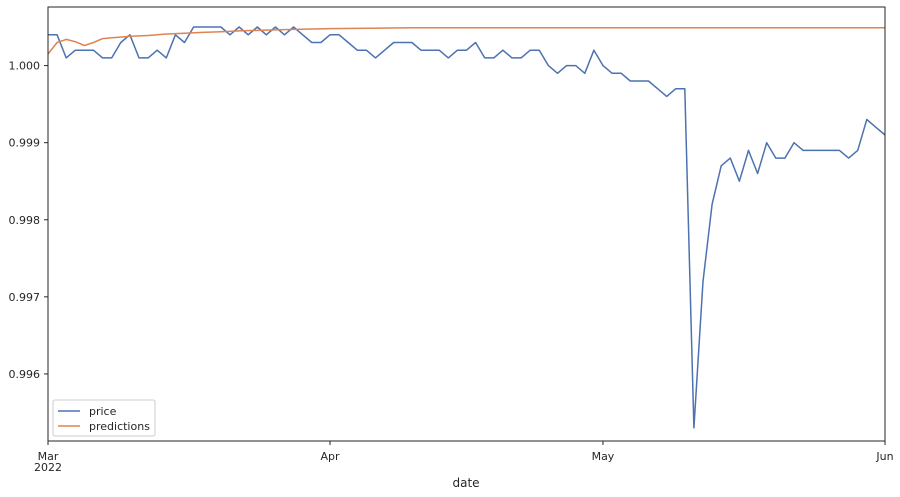 The image size is (900, 497). I want to click on y-tick-label: 0.997, so click(25, 297).